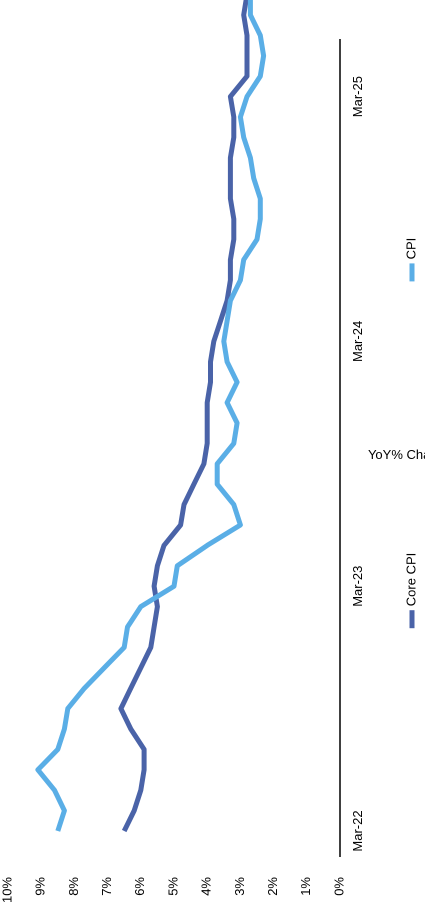  Describe the element at coordinates (396, 454) in the screenshot. I see `y-axis-title: YoY% Change` at that location.